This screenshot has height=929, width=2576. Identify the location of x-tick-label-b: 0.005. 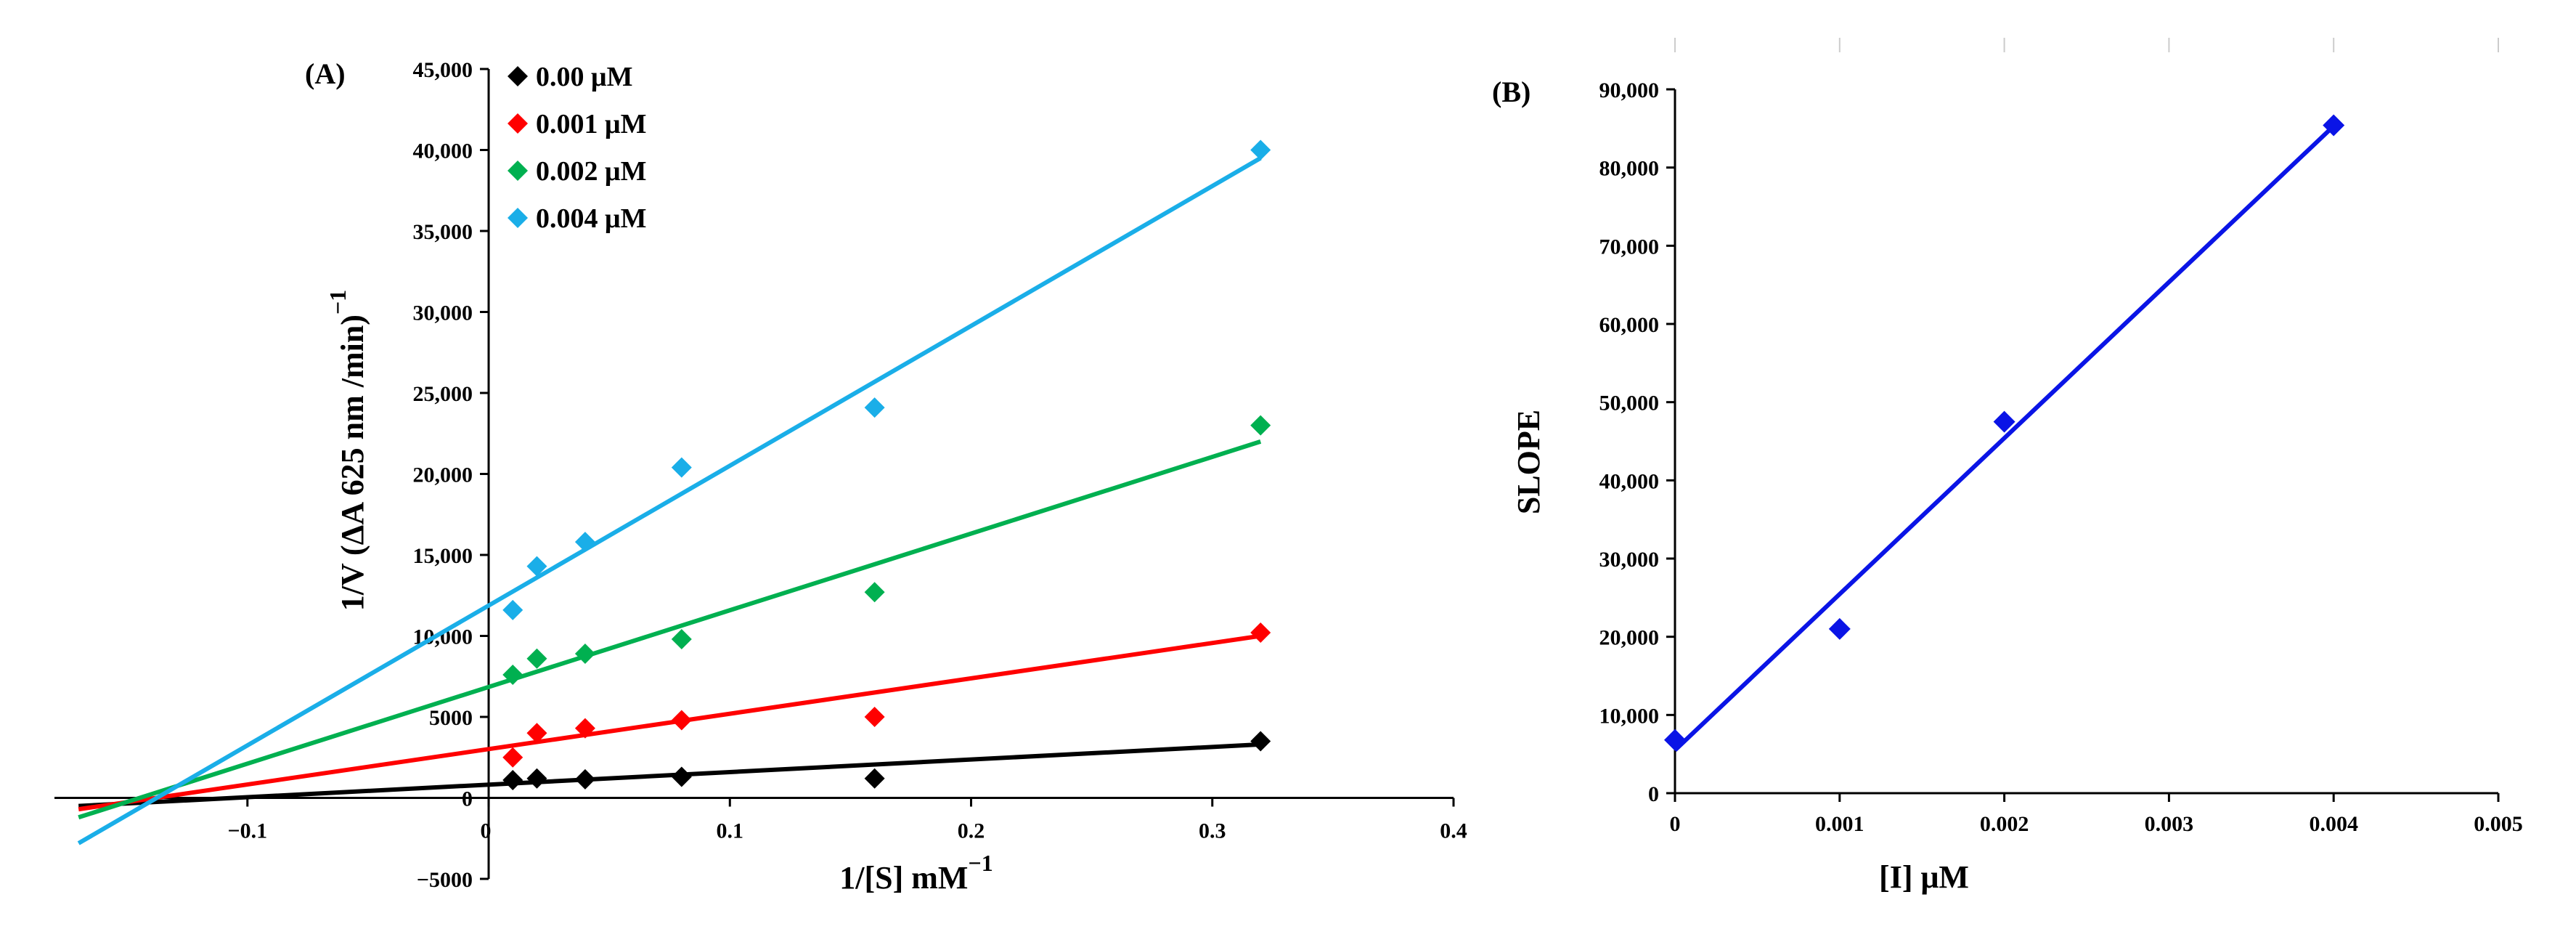
(2498, 824).